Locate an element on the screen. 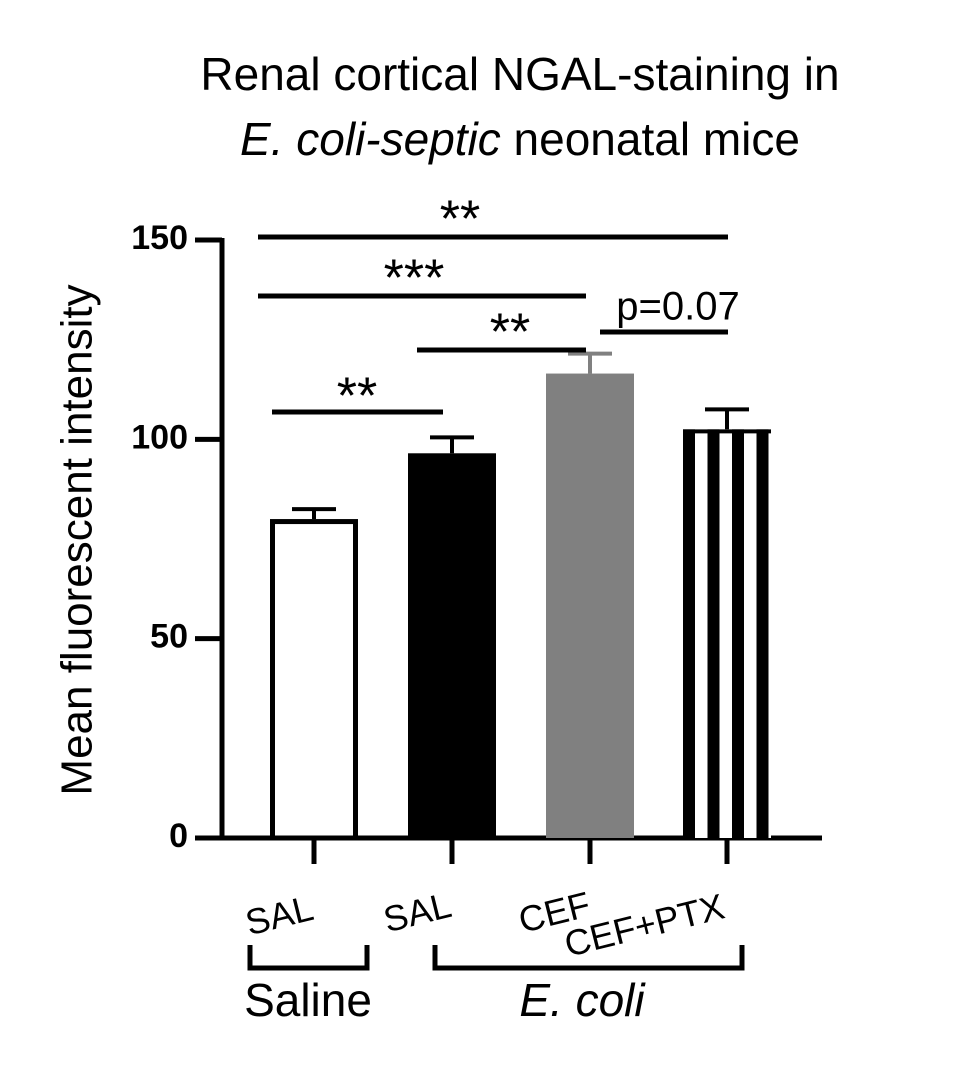 Image resolution: width=958 pixels, height=1082 pixels. y-tick-label: 150 is located at coordinates (159, 238).